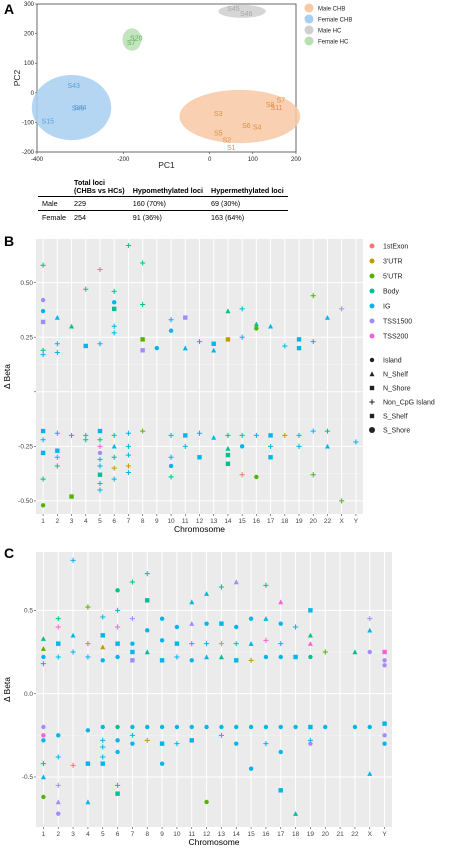  What do you see at coordinates (25, 447) in the screenshot?
I see `panel-b-y-tick-label: -0.25` at bounding box center [25, 447].